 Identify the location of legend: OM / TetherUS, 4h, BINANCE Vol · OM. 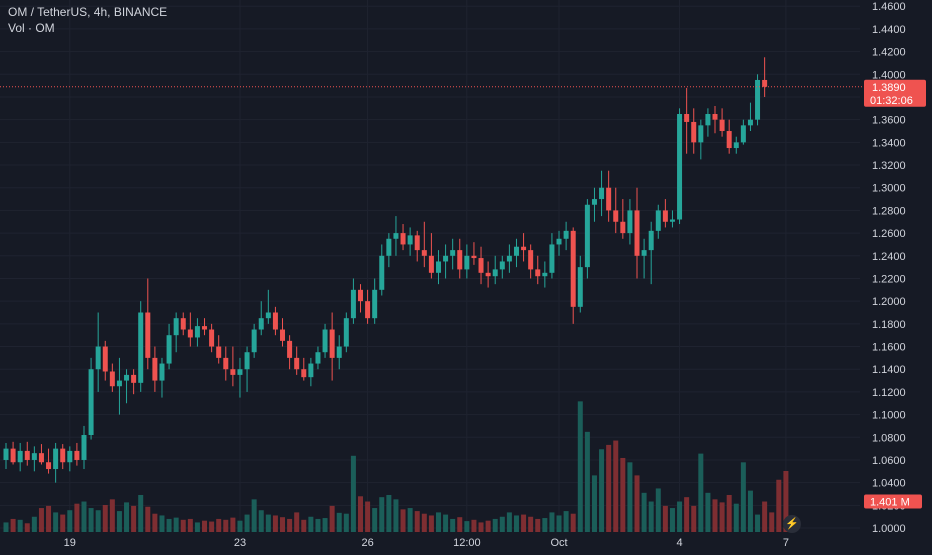
(87, 20).